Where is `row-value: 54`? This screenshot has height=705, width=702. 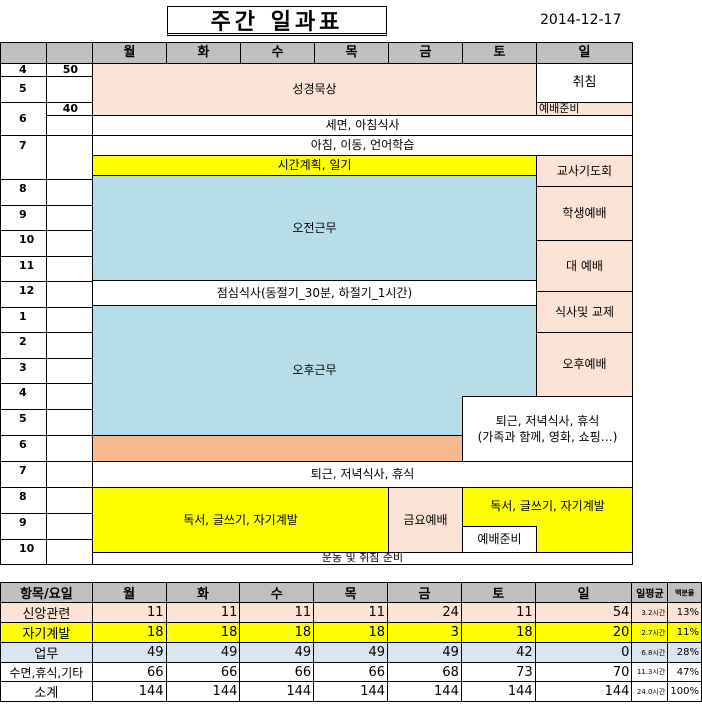 row-value: 54 is located at coordinates (583, 612).